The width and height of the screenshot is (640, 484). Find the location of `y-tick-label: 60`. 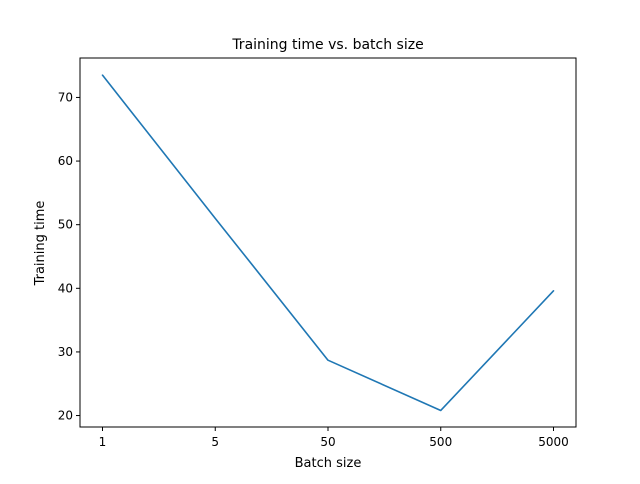

y-tick-label: 60 is located at coordinates (65, 161).